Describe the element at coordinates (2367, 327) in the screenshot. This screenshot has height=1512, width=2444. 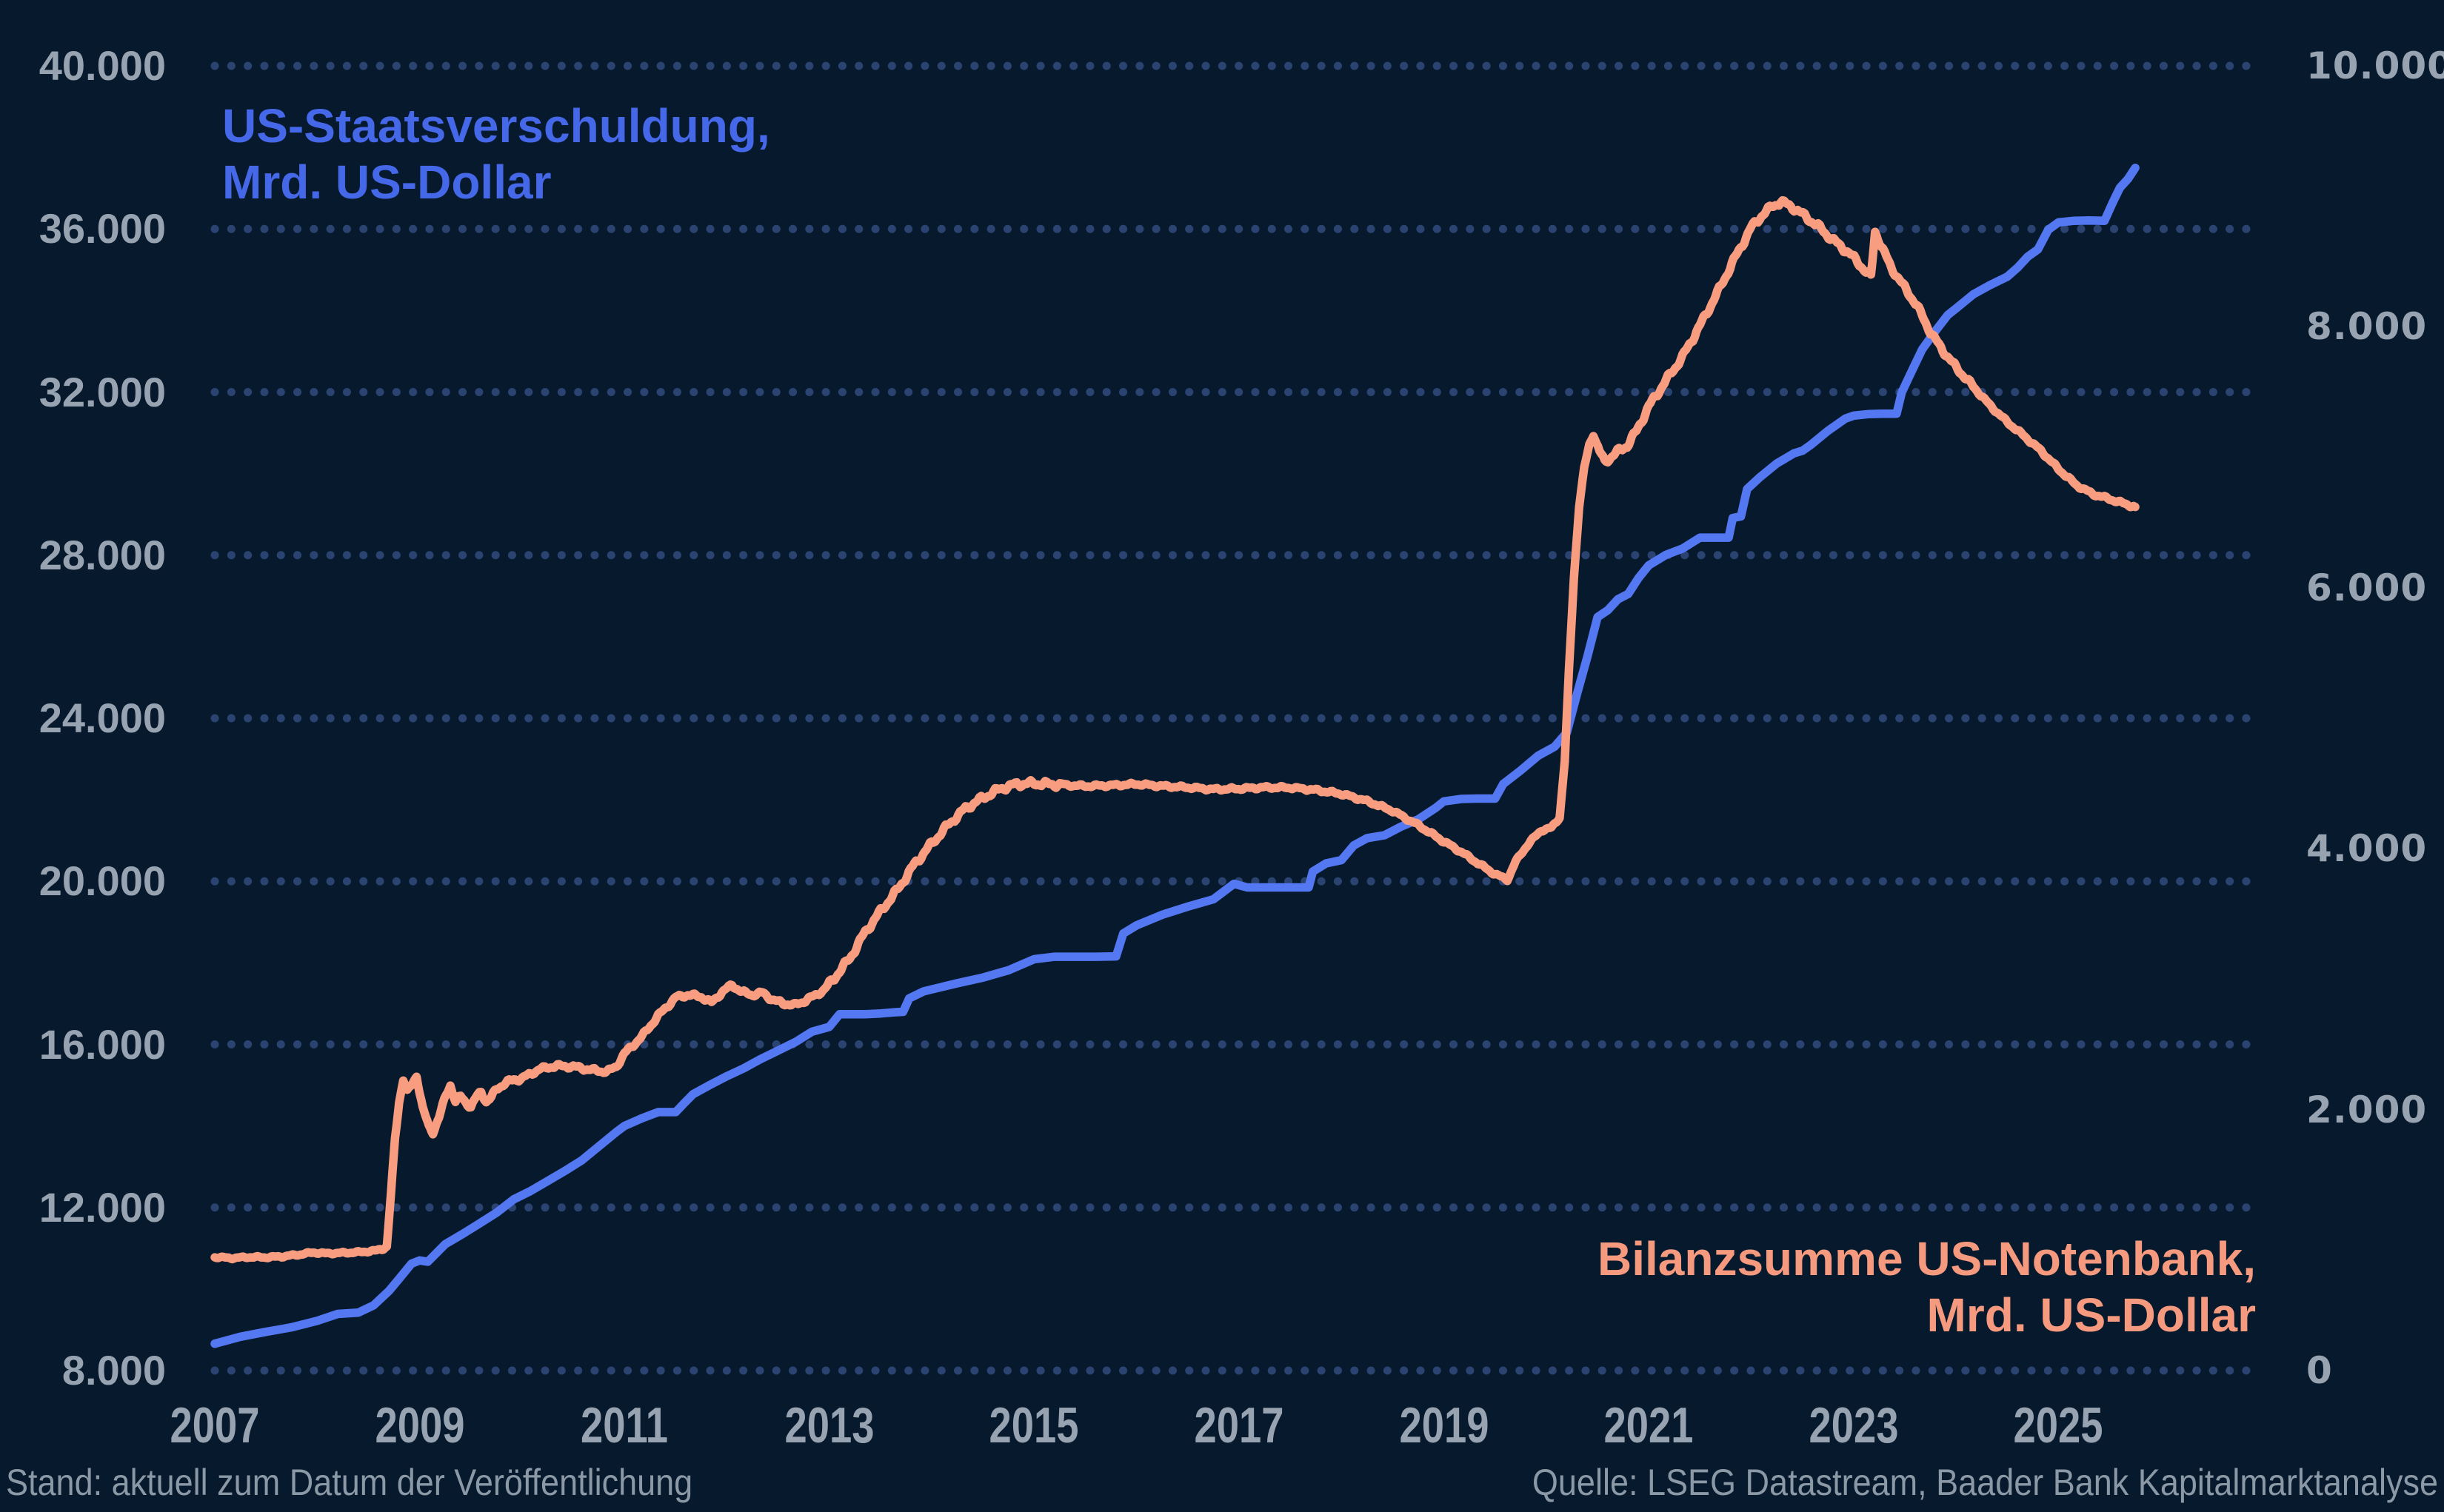
I see `axis-right-tick-8.000: 8.000` at that location.